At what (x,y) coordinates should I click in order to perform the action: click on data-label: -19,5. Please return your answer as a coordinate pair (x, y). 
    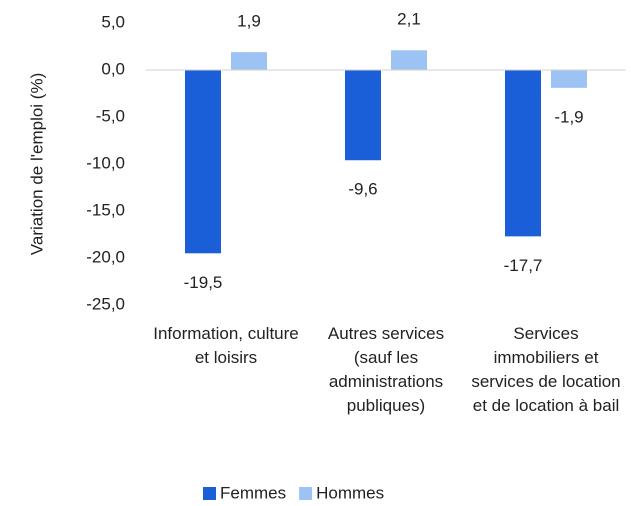
    Looking at the image, I should click on (203, 282).